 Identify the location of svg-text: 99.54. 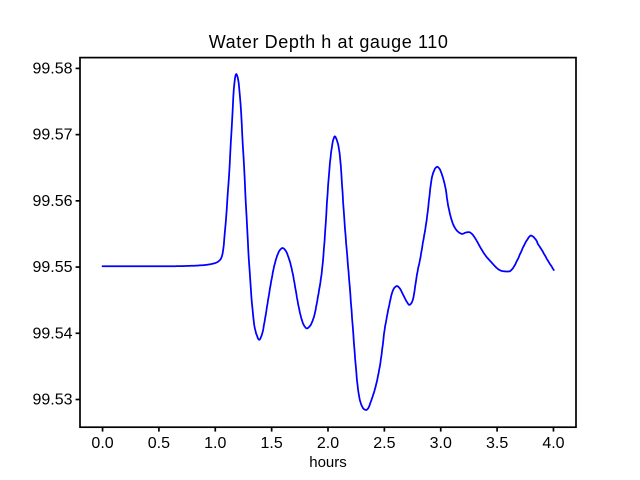
(52, 333).